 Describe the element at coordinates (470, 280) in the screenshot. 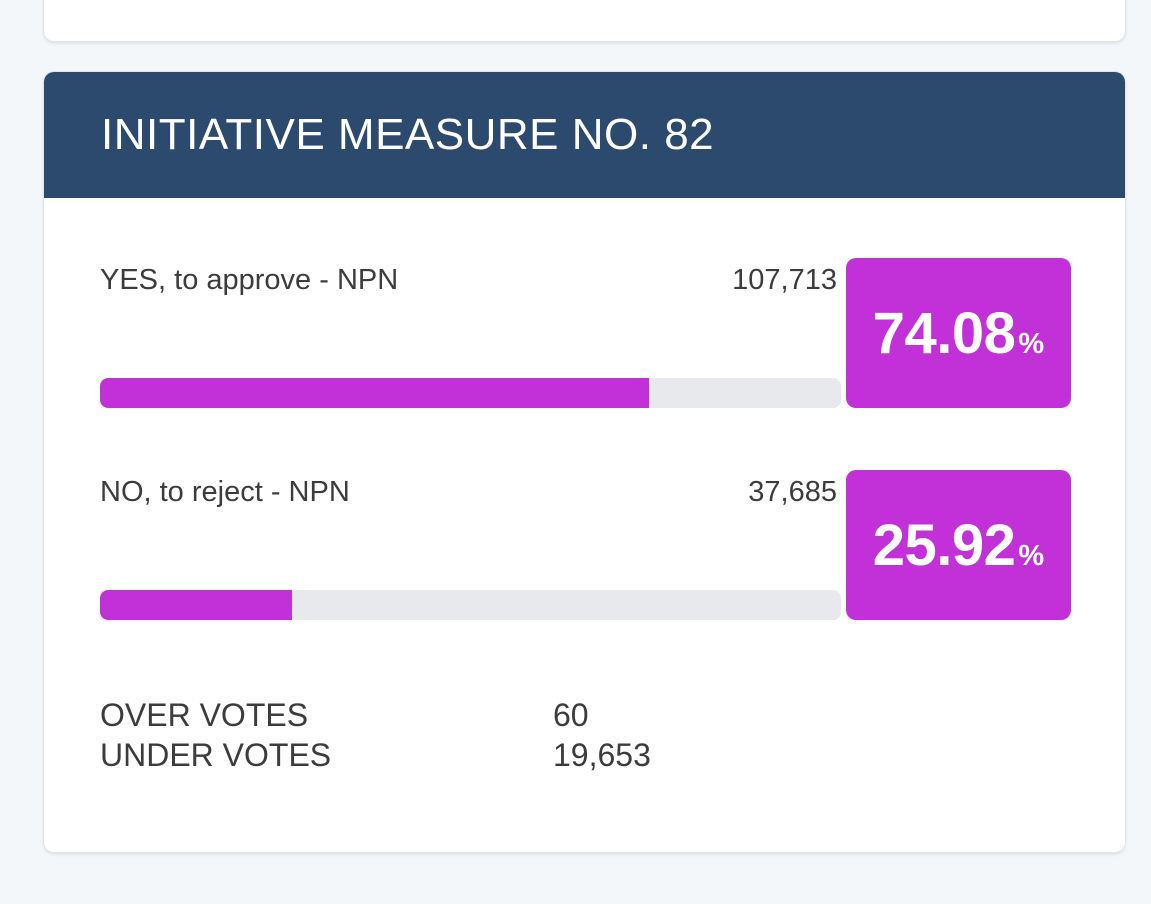

I see `choice-yes-info: YES, to approve - NPN 107,713` at that location.